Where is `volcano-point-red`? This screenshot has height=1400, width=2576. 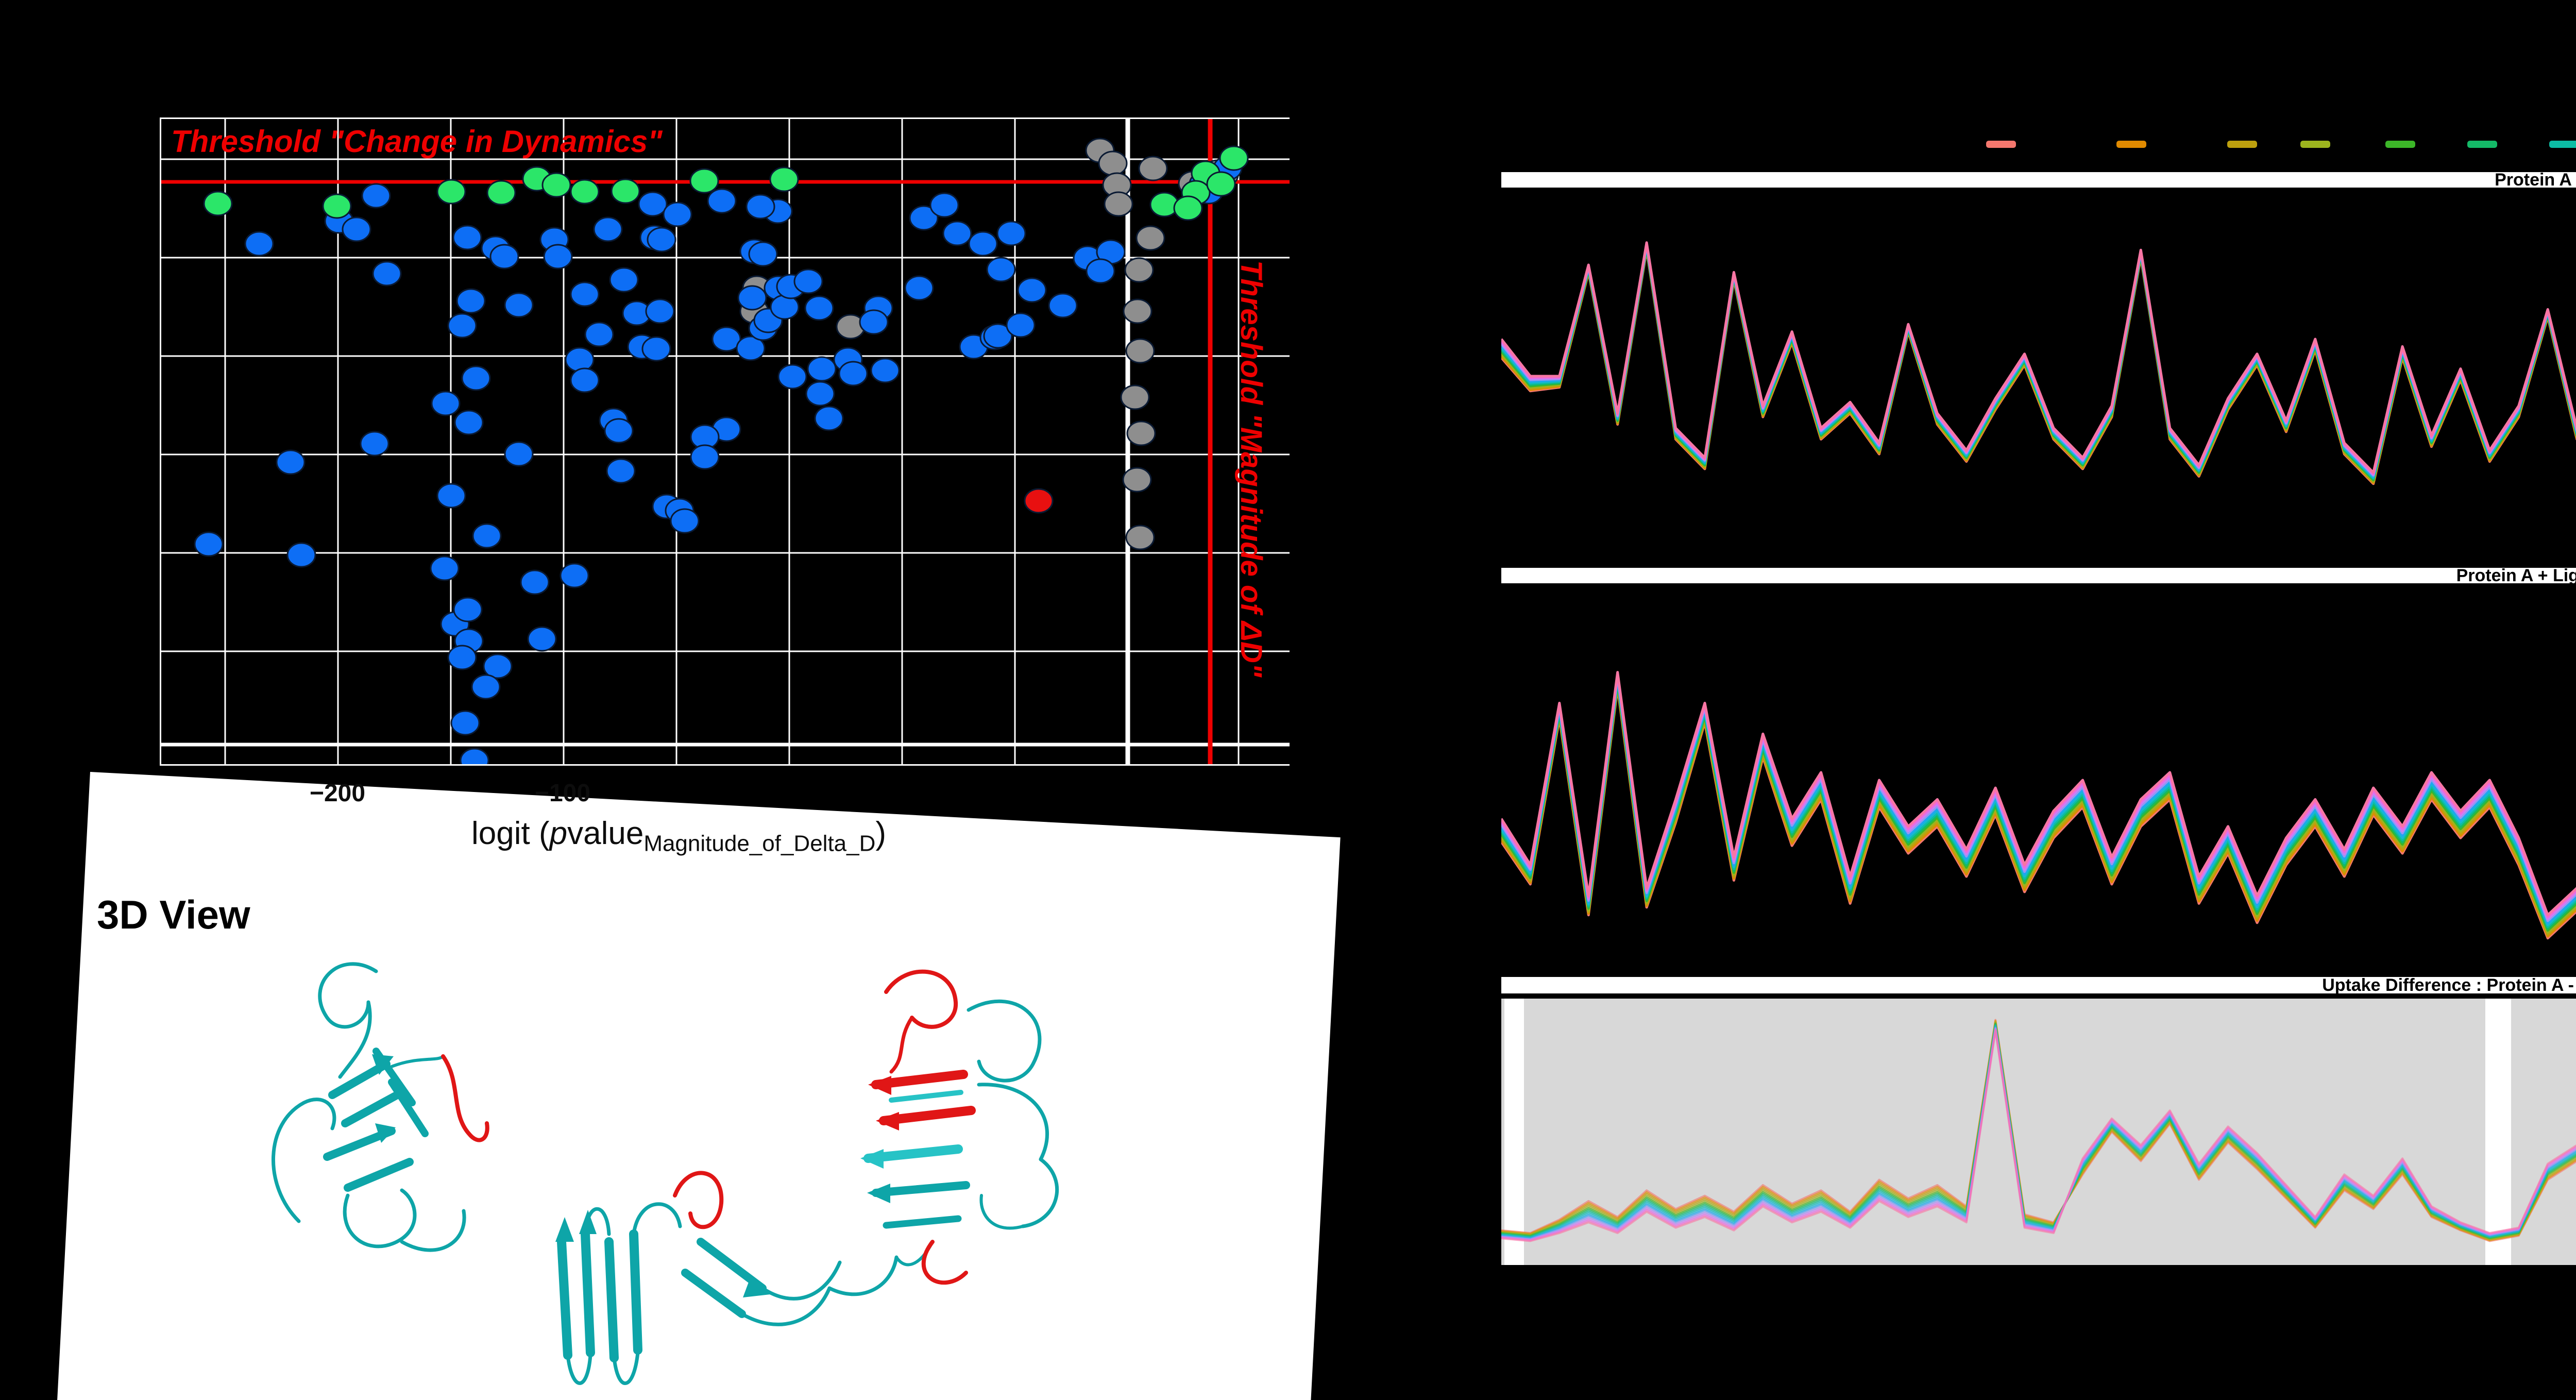 volcano-point-red is located at coordinates (1039, 501).